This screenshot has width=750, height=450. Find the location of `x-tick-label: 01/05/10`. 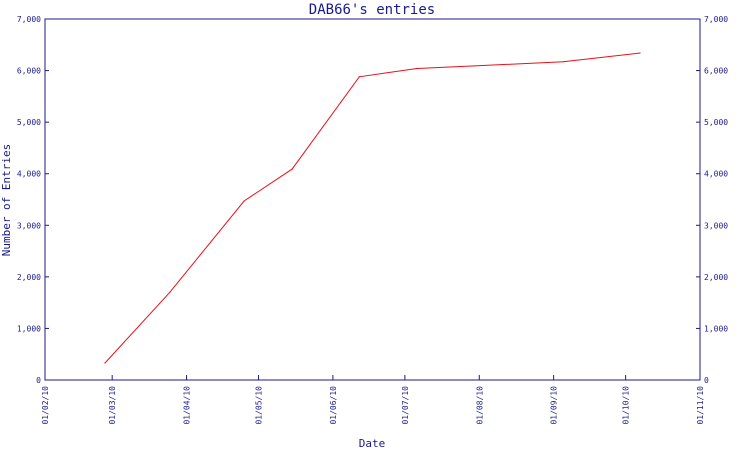

x-tick-label: 01/05/10 is located at coordinates (259, 405).